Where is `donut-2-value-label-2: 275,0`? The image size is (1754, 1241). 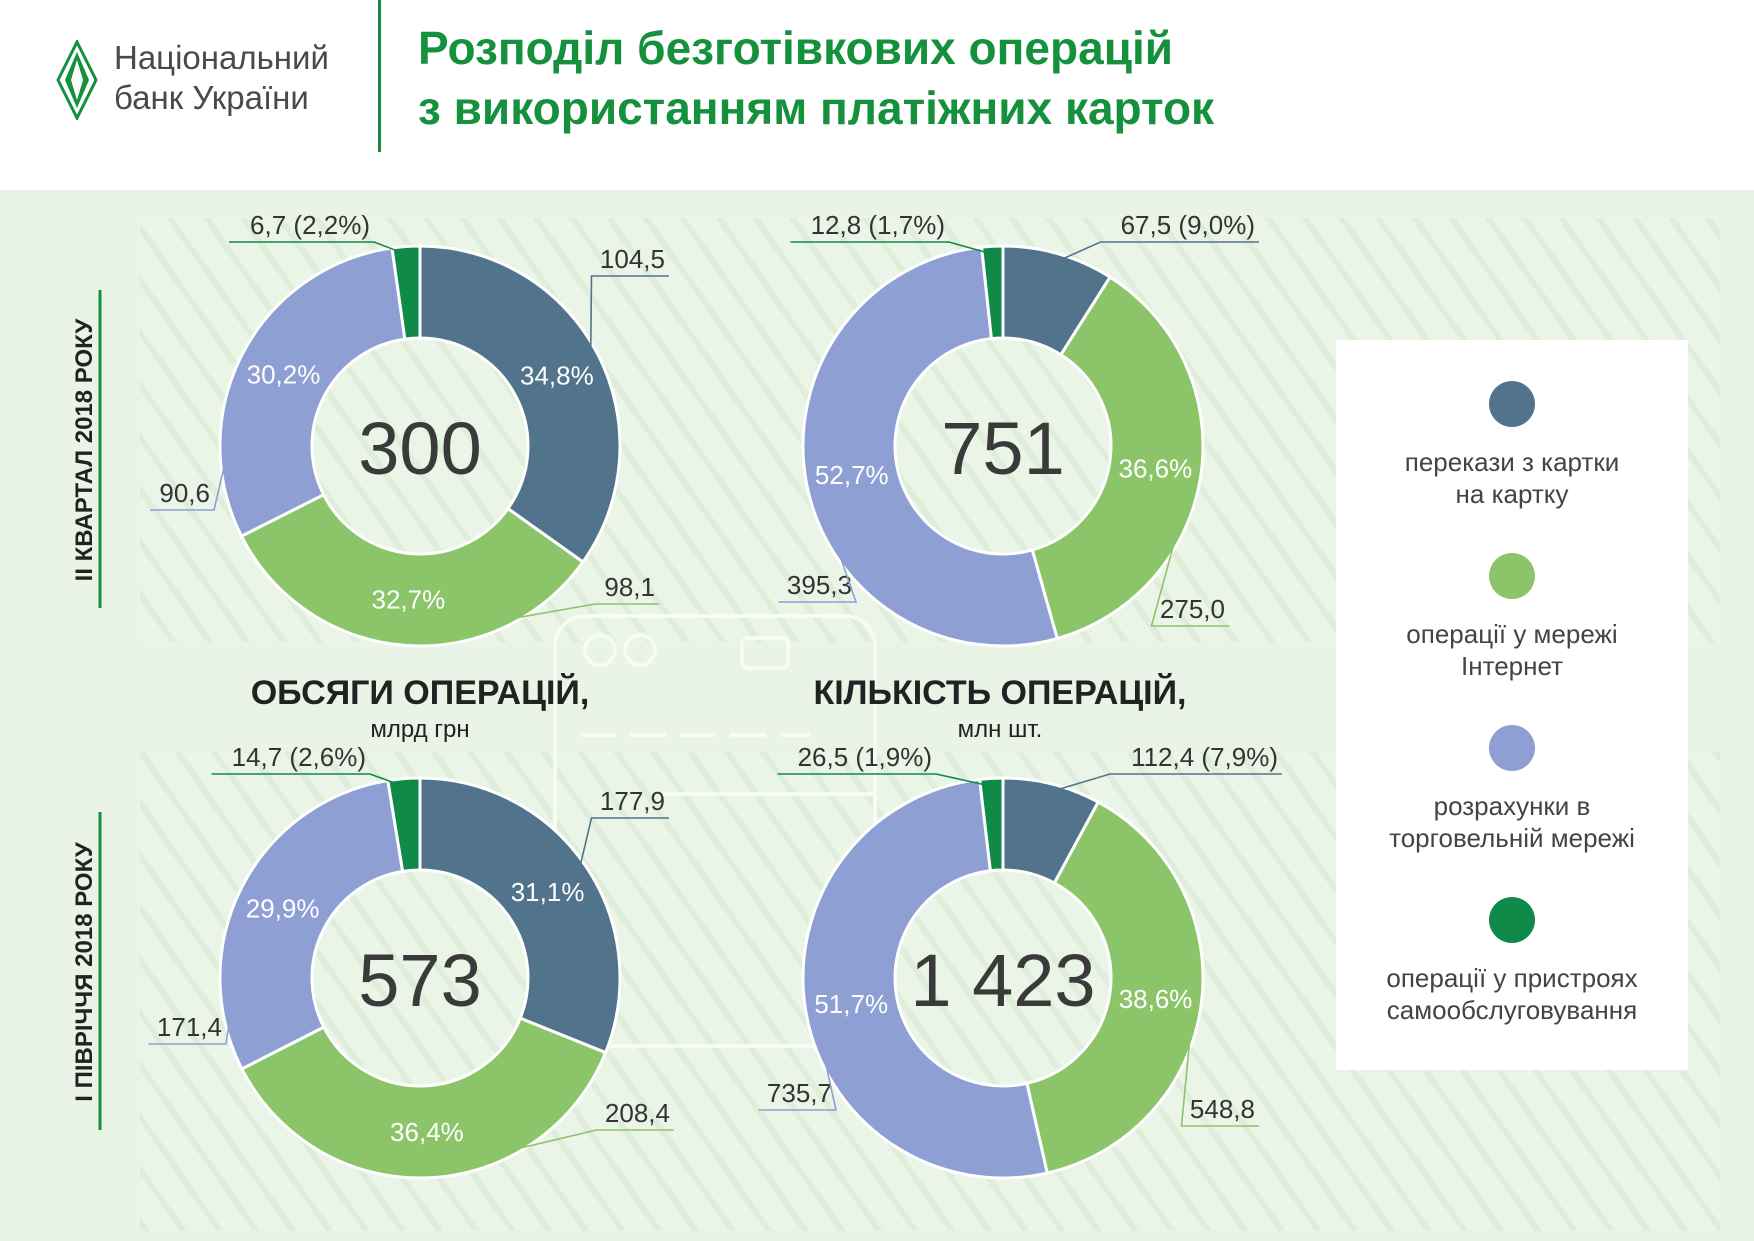 donut-2-value-label-2: 275,0 is located at coordinates (1192, 609).